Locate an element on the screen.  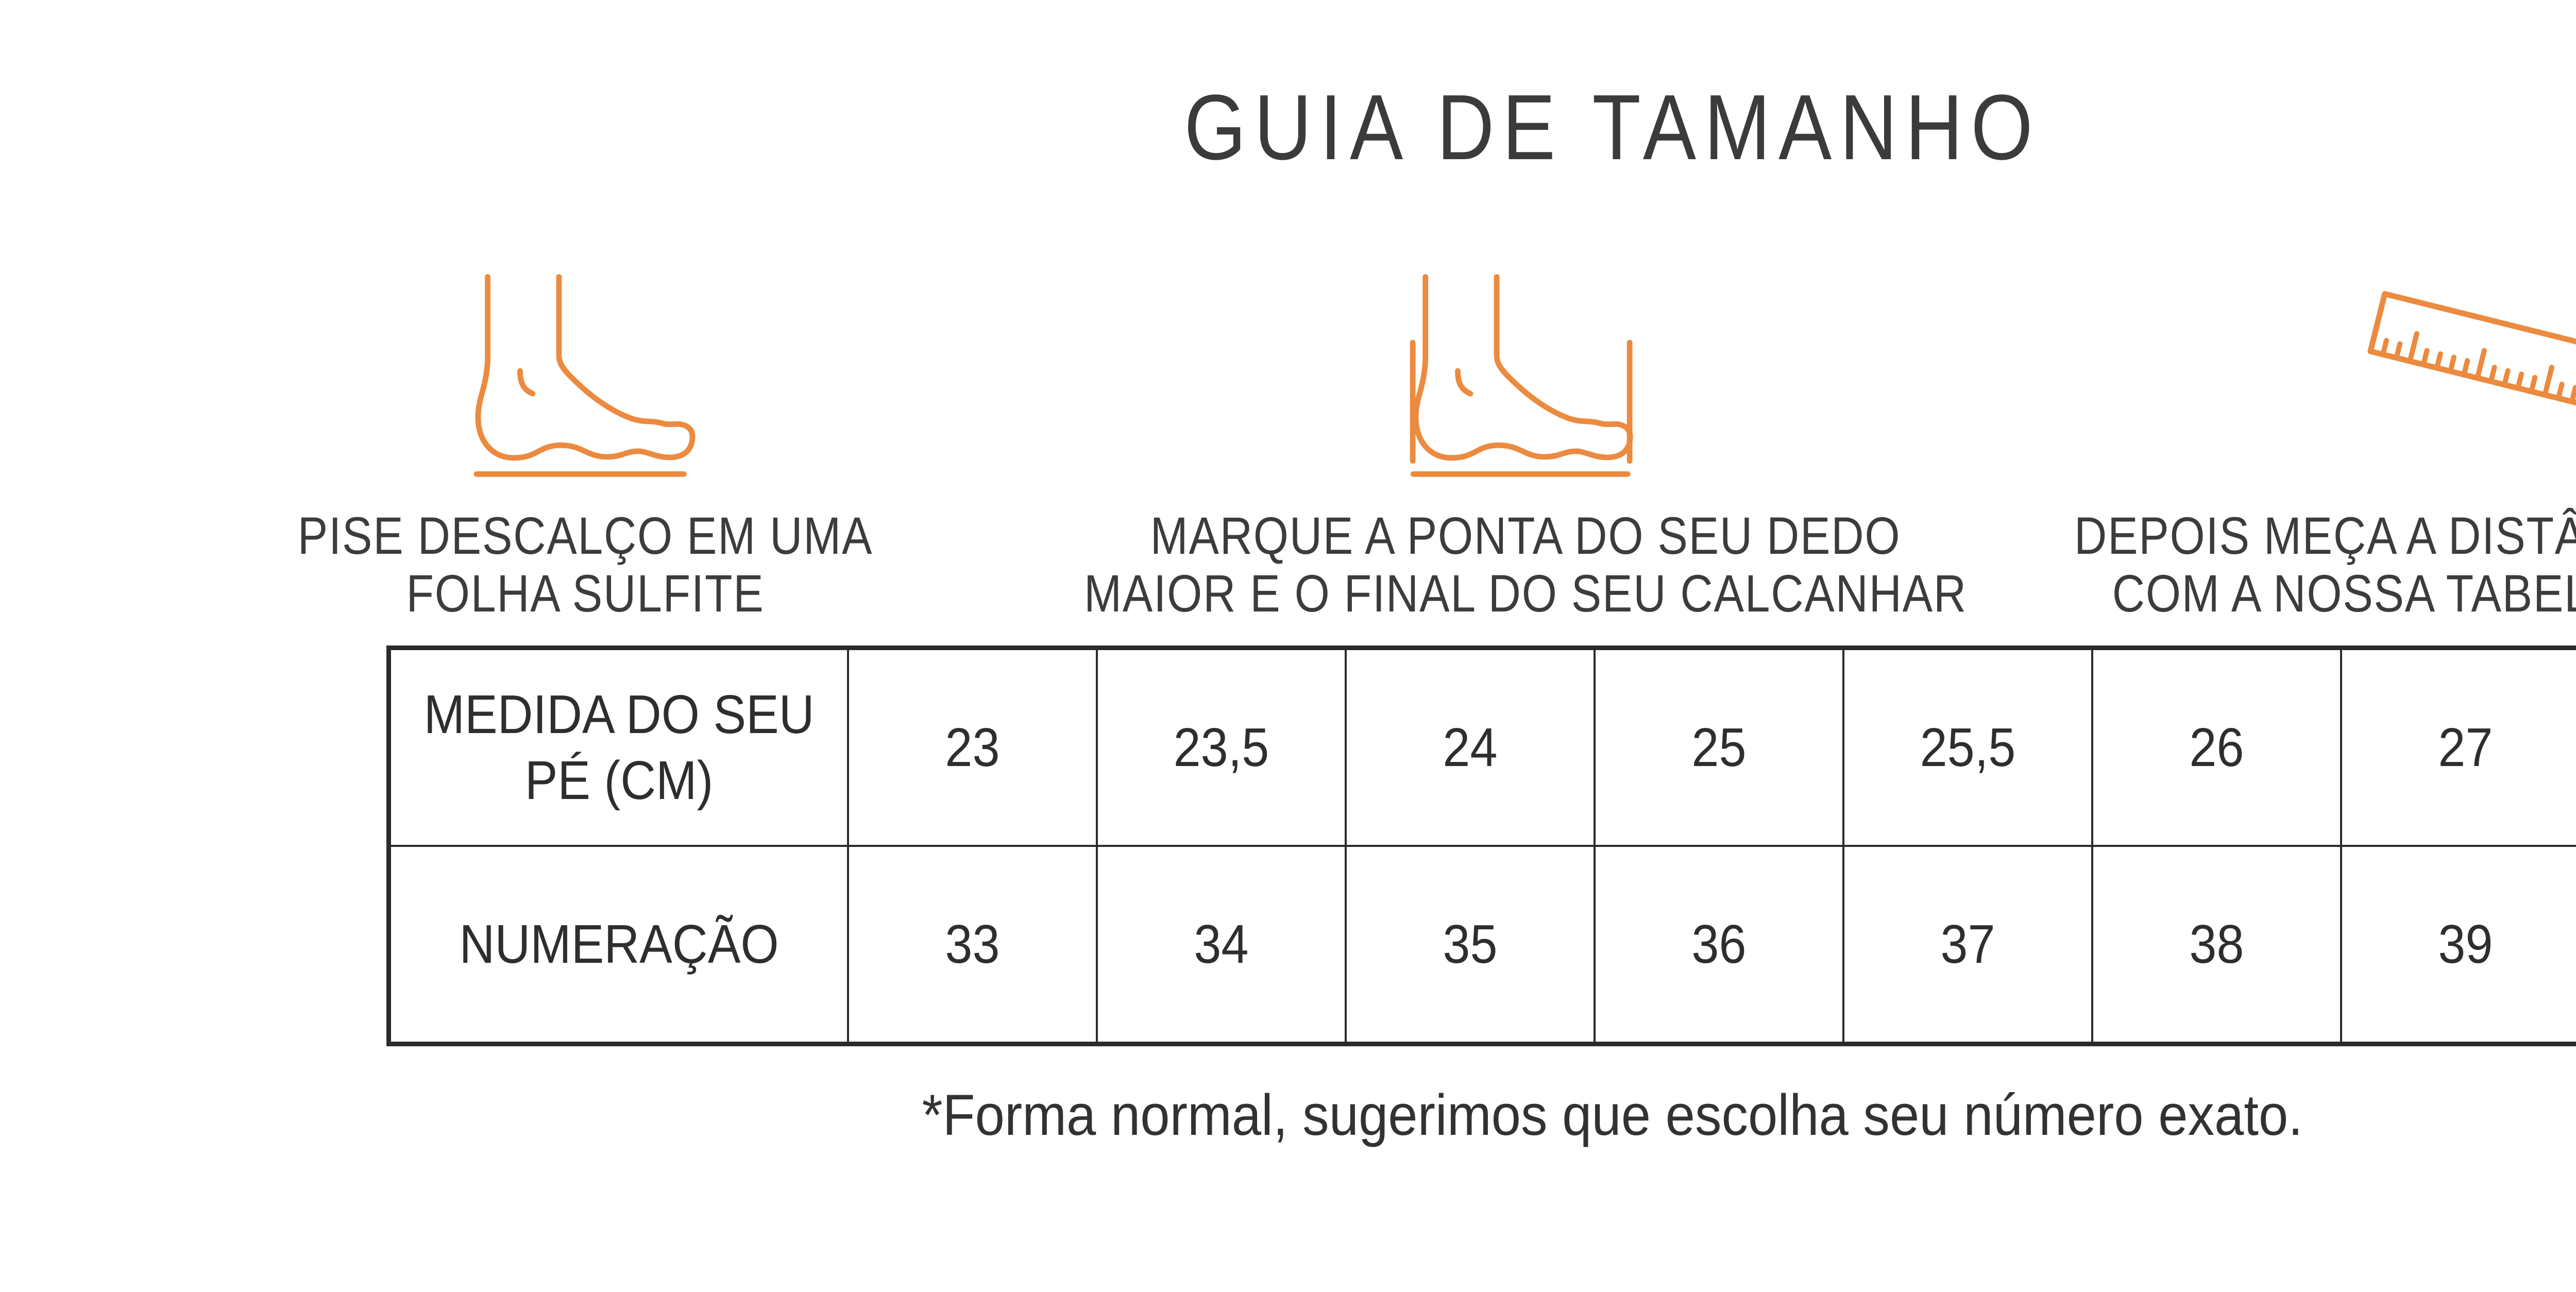
table-cell: 23,5 is located at coordinates (1221, 747).